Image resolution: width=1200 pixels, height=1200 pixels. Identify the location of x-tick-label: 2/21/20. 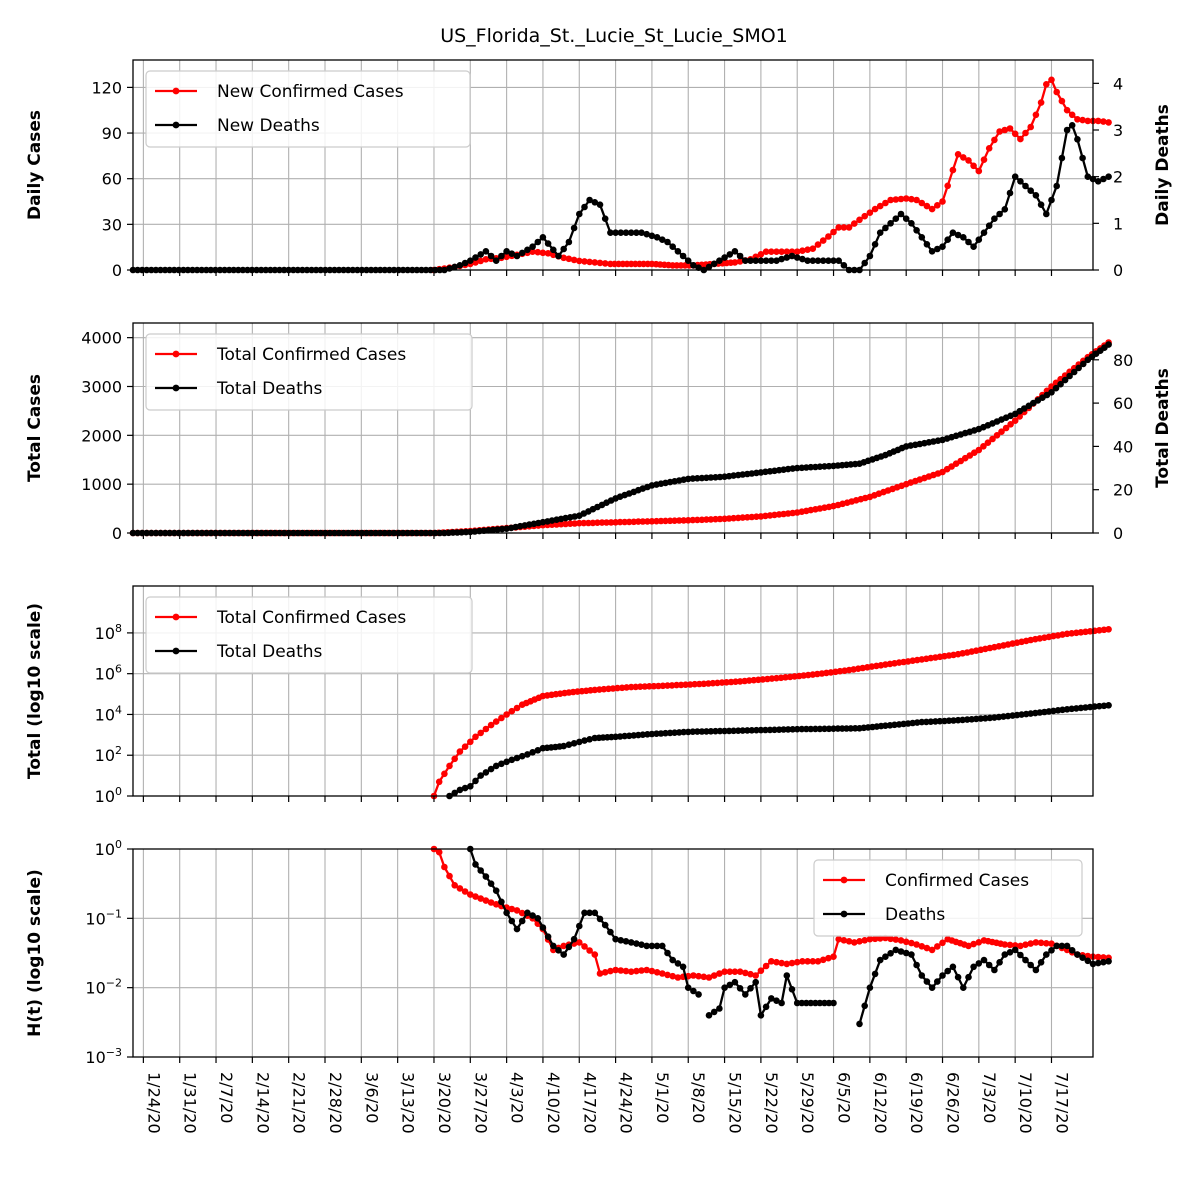
(299, 1103).